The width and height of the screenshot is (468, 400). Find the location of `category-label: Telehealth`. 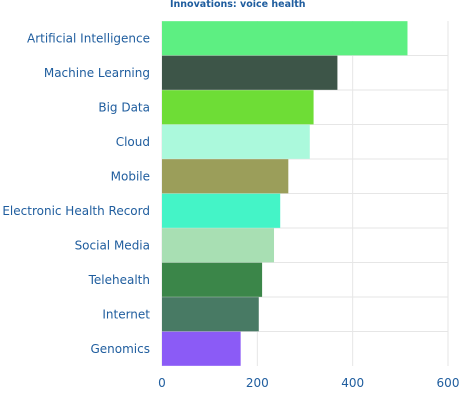

category-label: Telehealth is located at coordinates (119, 280).